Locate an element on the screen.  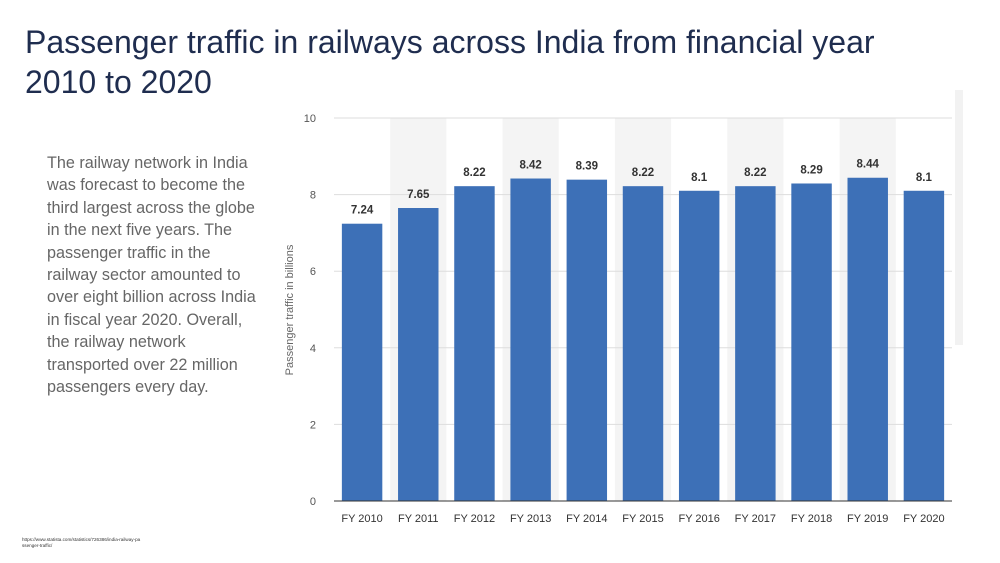
x-tick-label: FY 2015 is located at coordinates (642, 519).